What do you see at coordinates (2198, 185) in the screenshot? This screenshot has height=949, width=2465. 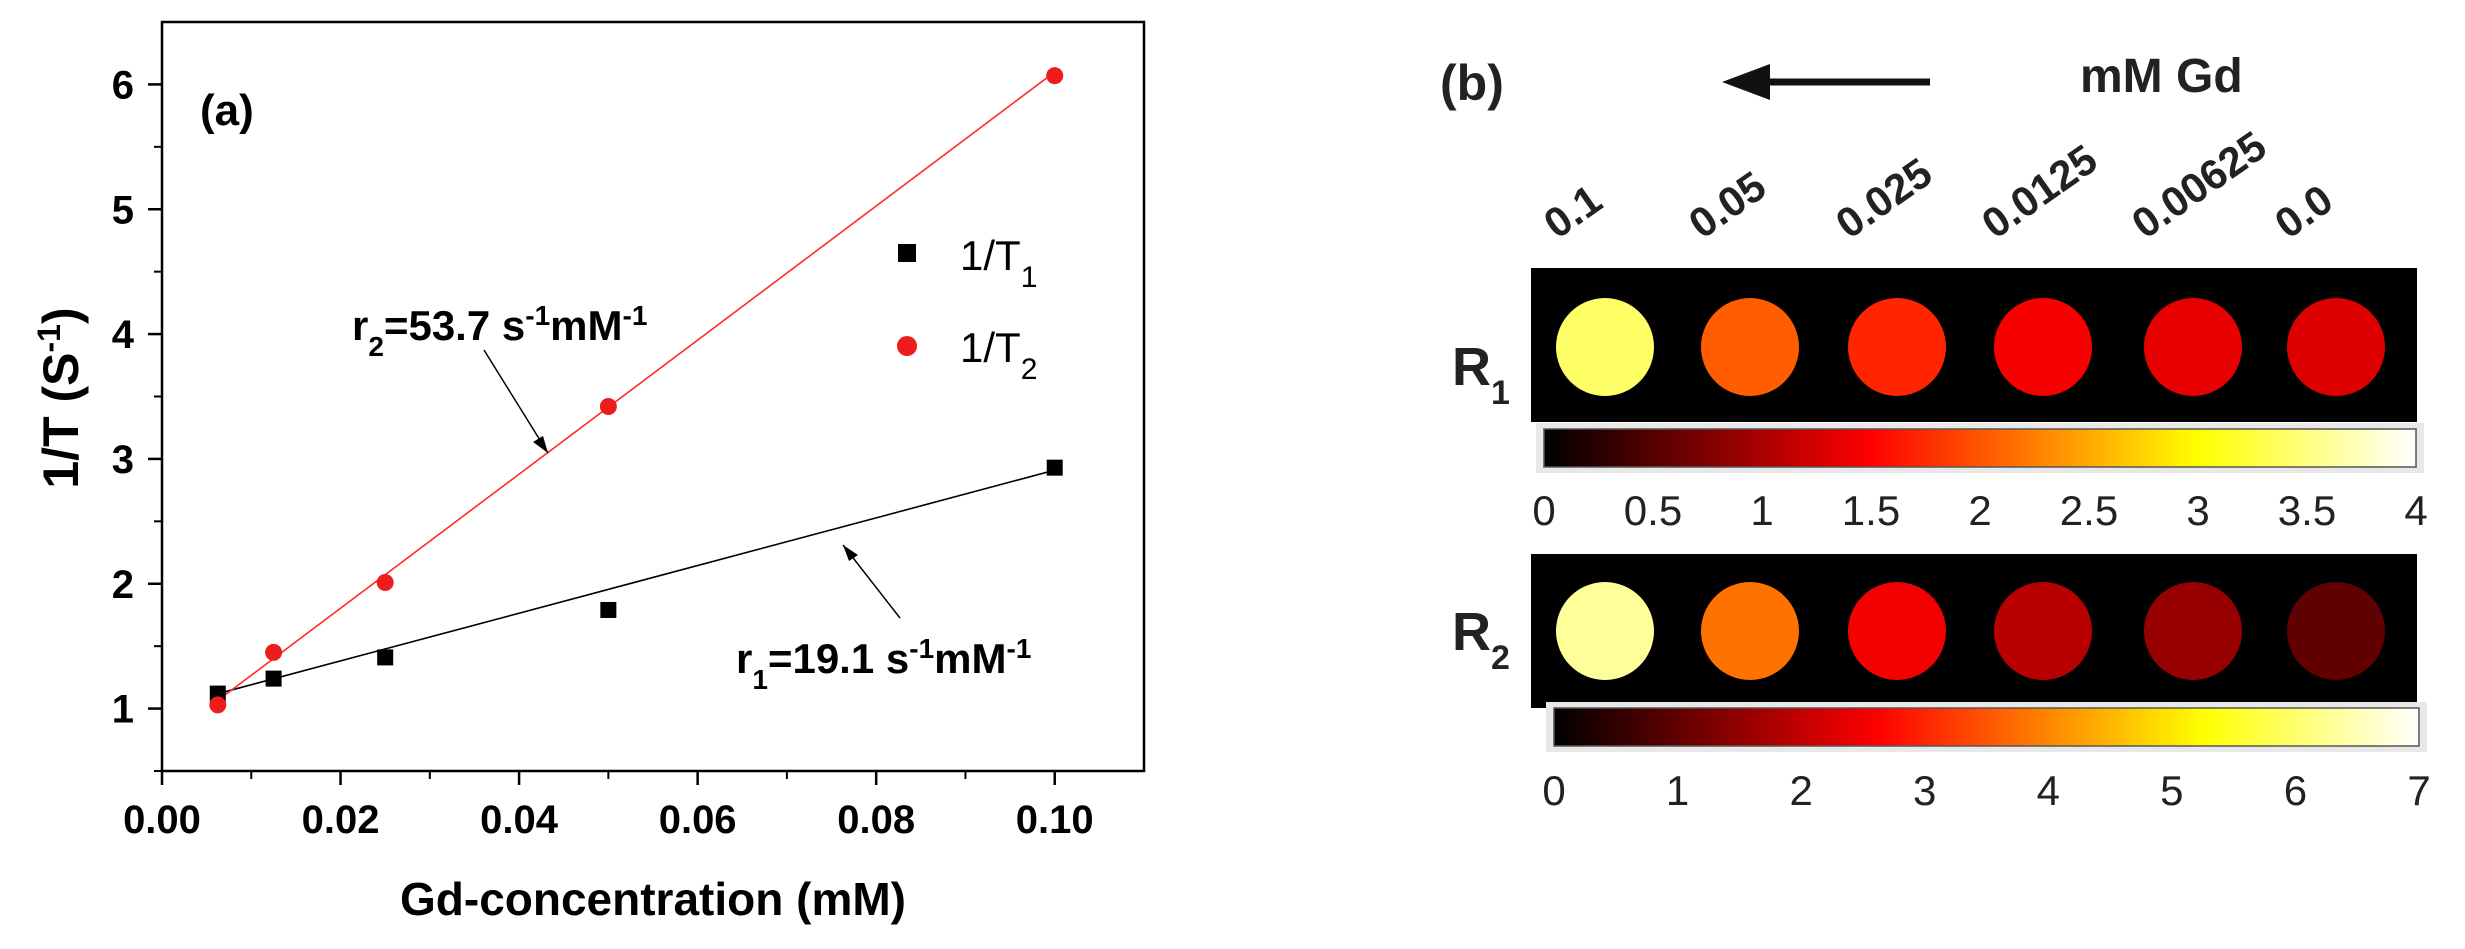 I see `concentration-label: 0.00625` at bounding box center [2198, 185].